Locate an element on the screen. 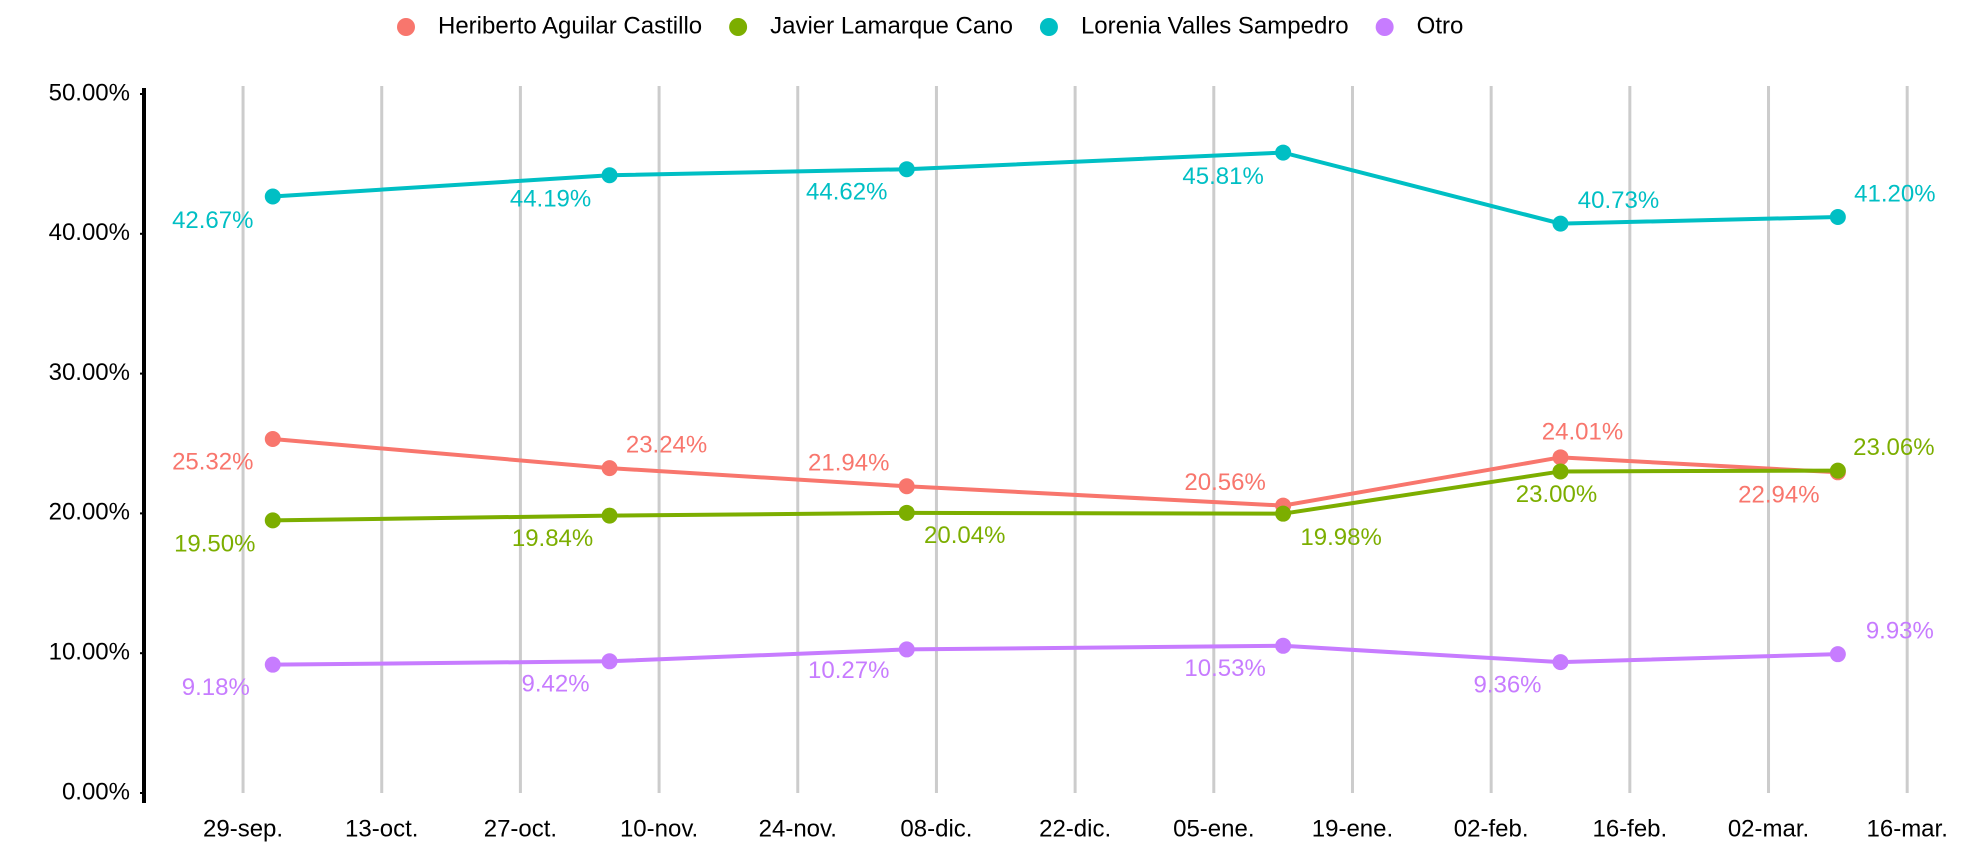 This screenshot has height=846, width=1977. y-tick-label: 0.00% is located at coordinates (96, 791).